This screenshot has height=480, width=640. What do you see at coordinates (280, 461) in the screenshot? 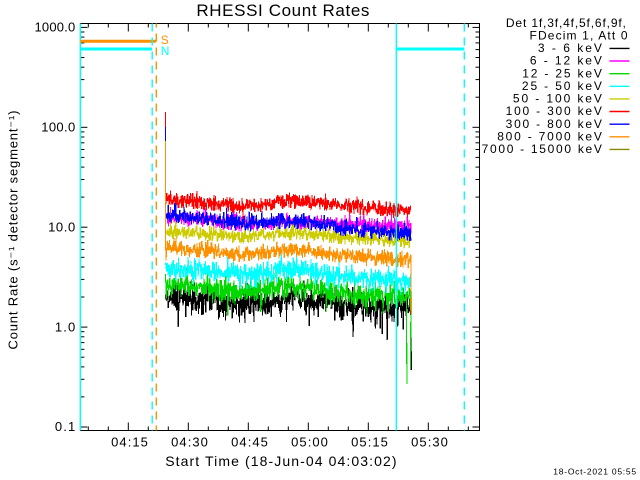
I see `svg-text:Start Time (18-Jun-04 04:03:02: Start Time (18-Jun-04 04:03:02)` at bounding box center [280, 461].